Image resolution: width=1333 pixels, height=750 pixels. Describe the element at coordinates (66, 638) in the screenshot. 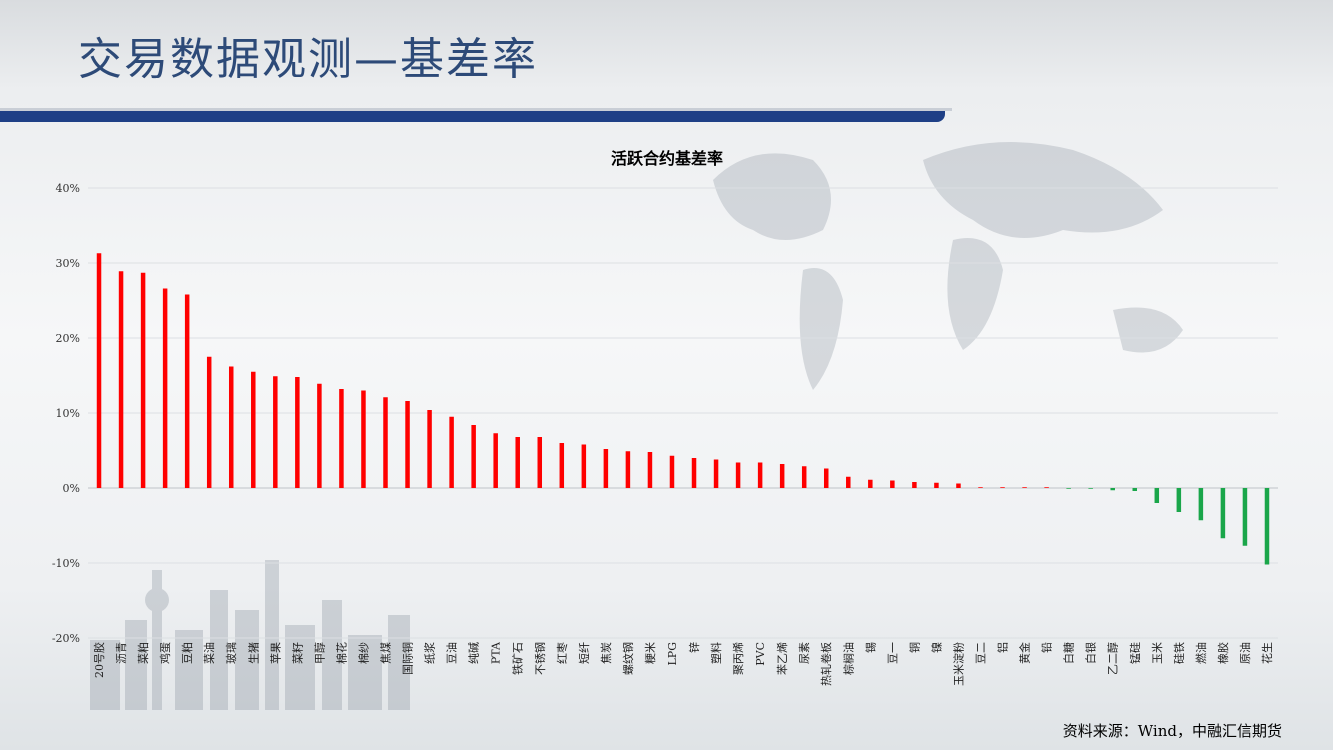

I see `y-tick-label: -20%` at that location.